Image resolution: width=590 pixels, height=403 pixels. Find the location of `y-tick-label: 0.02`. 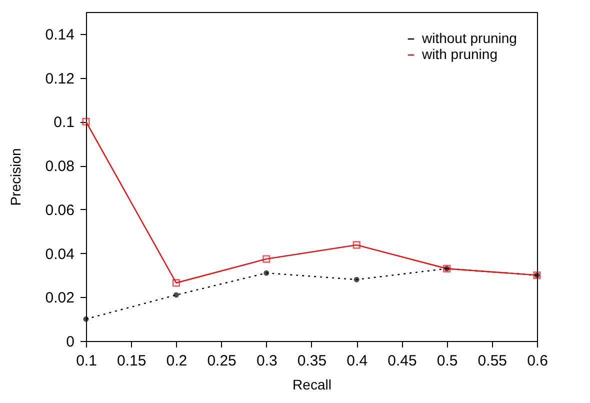

y-tick-label: 0.02 is located at coordinates (59, 298).